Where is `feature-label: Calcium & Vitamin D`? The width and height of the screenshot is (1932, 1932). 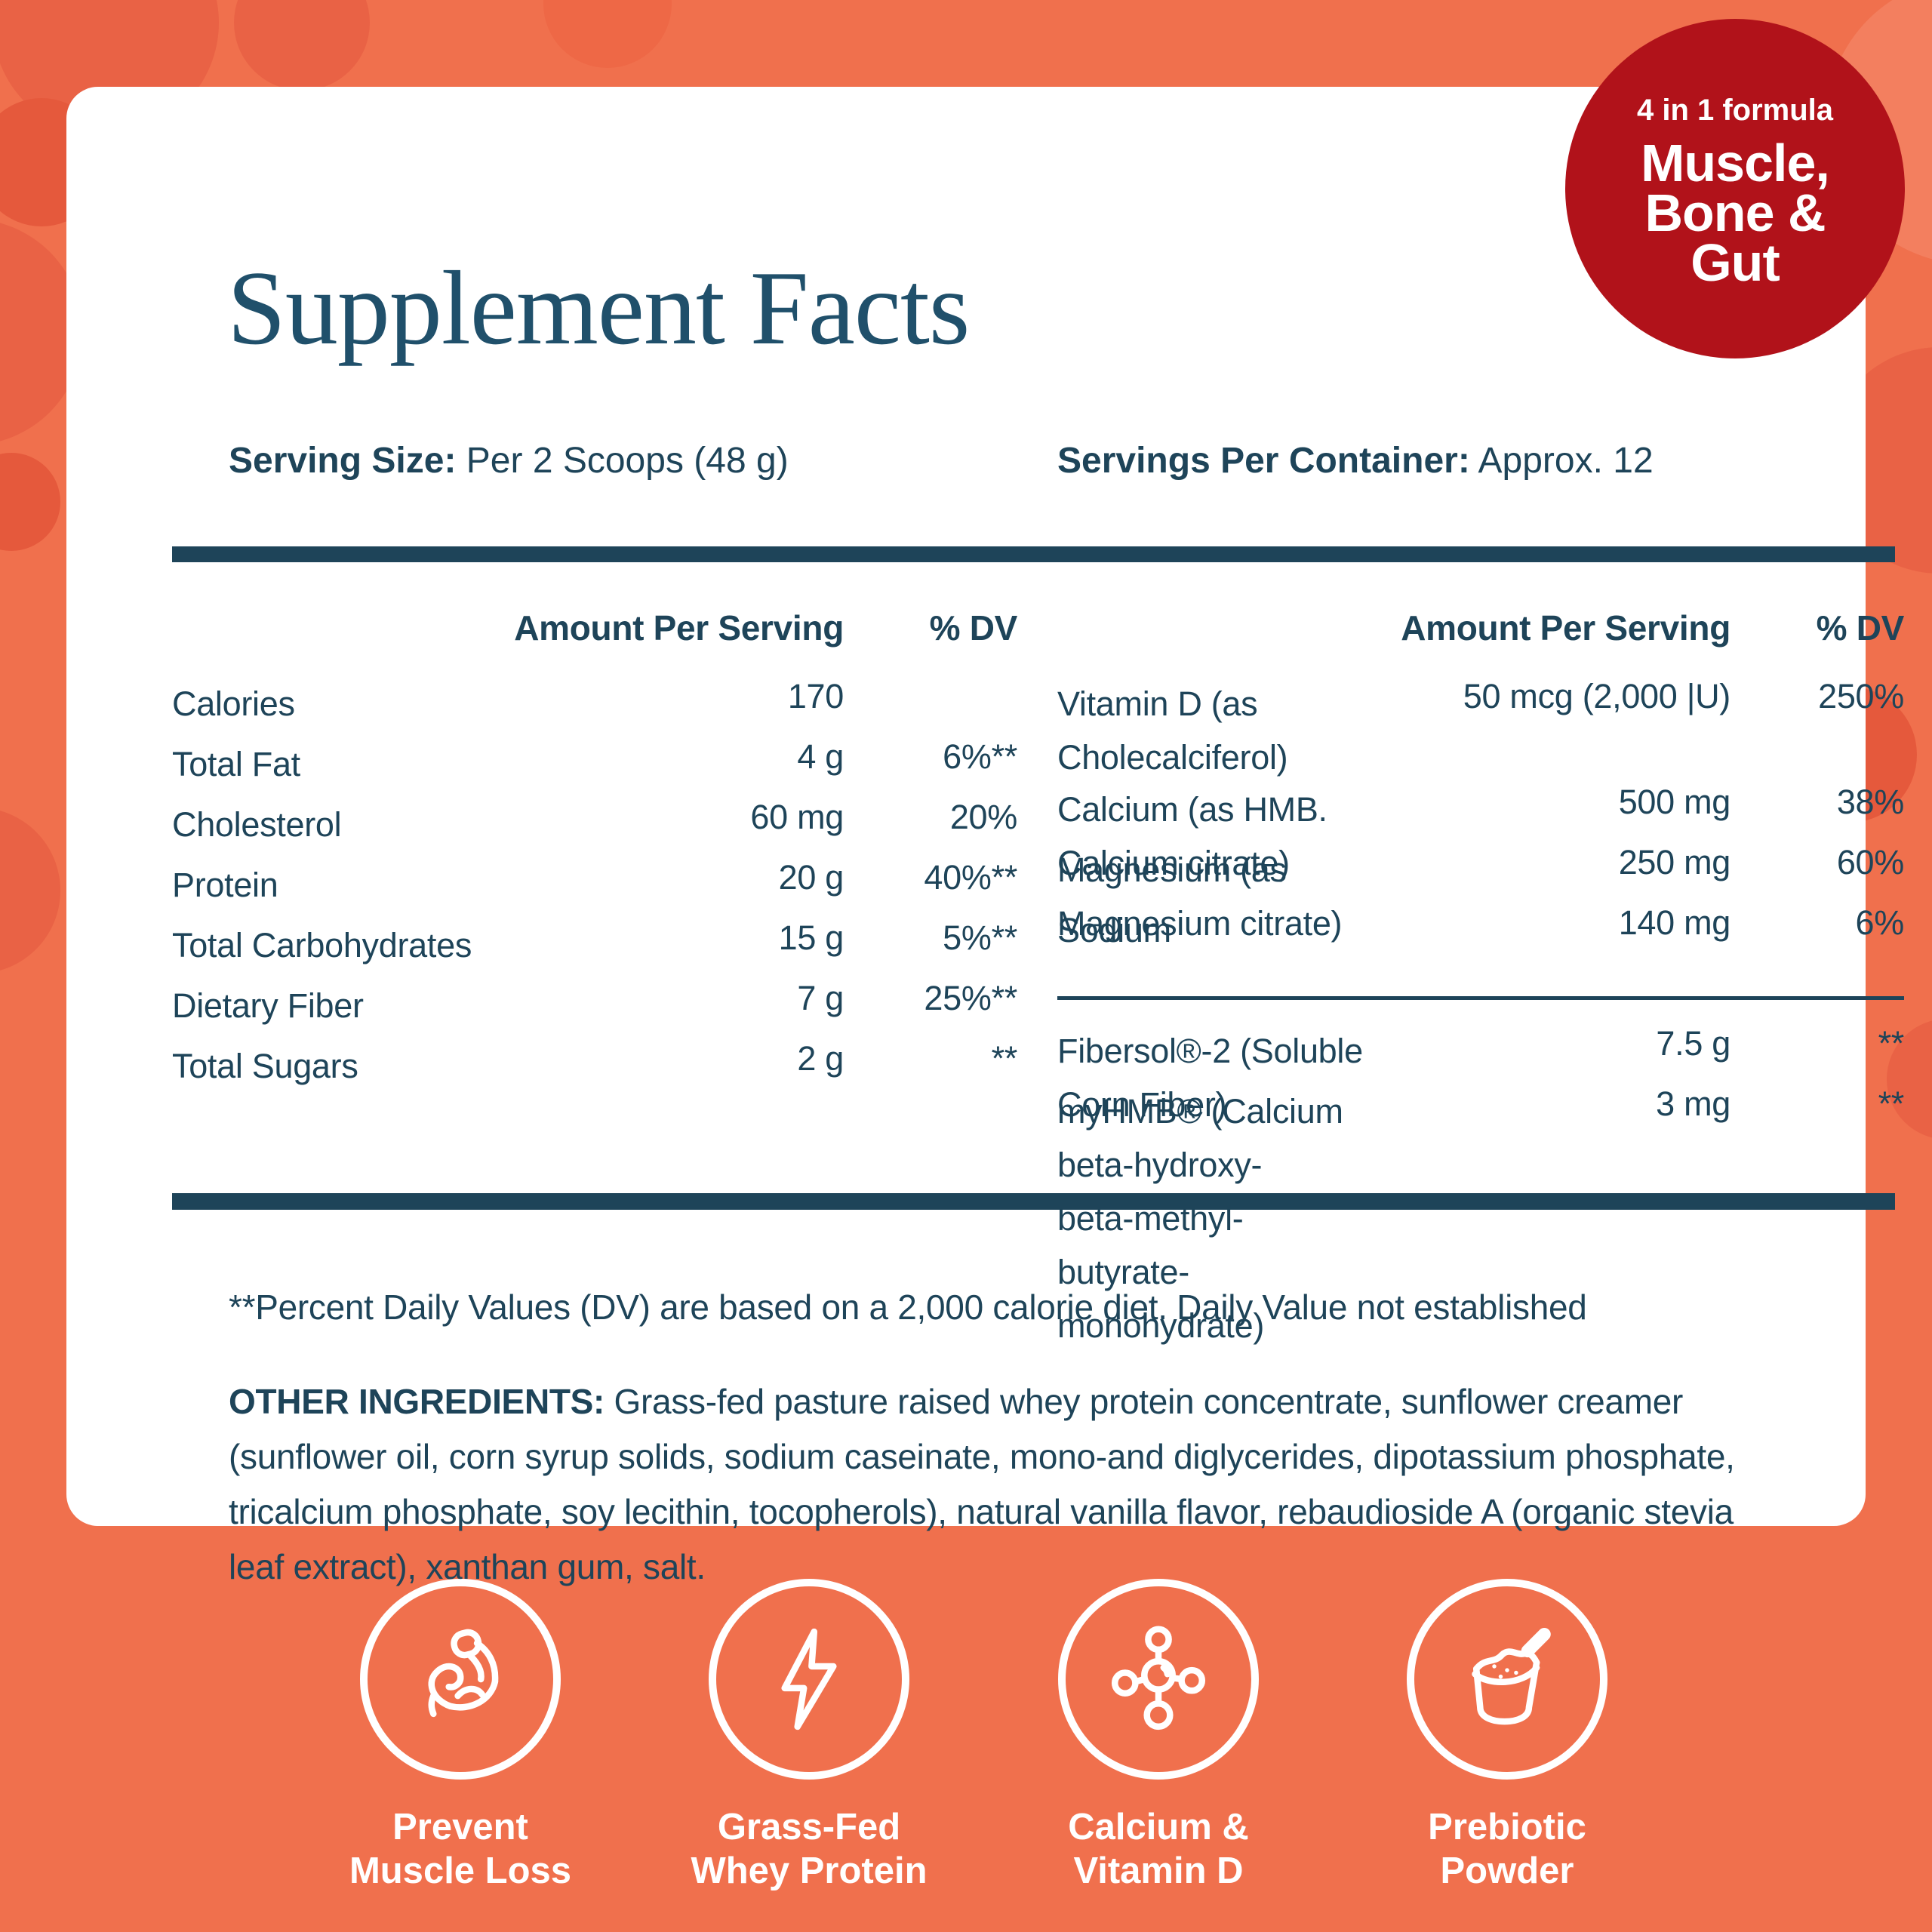
feature-label: Calcium & Vitamin D is located at coordinates (1158, 1849).